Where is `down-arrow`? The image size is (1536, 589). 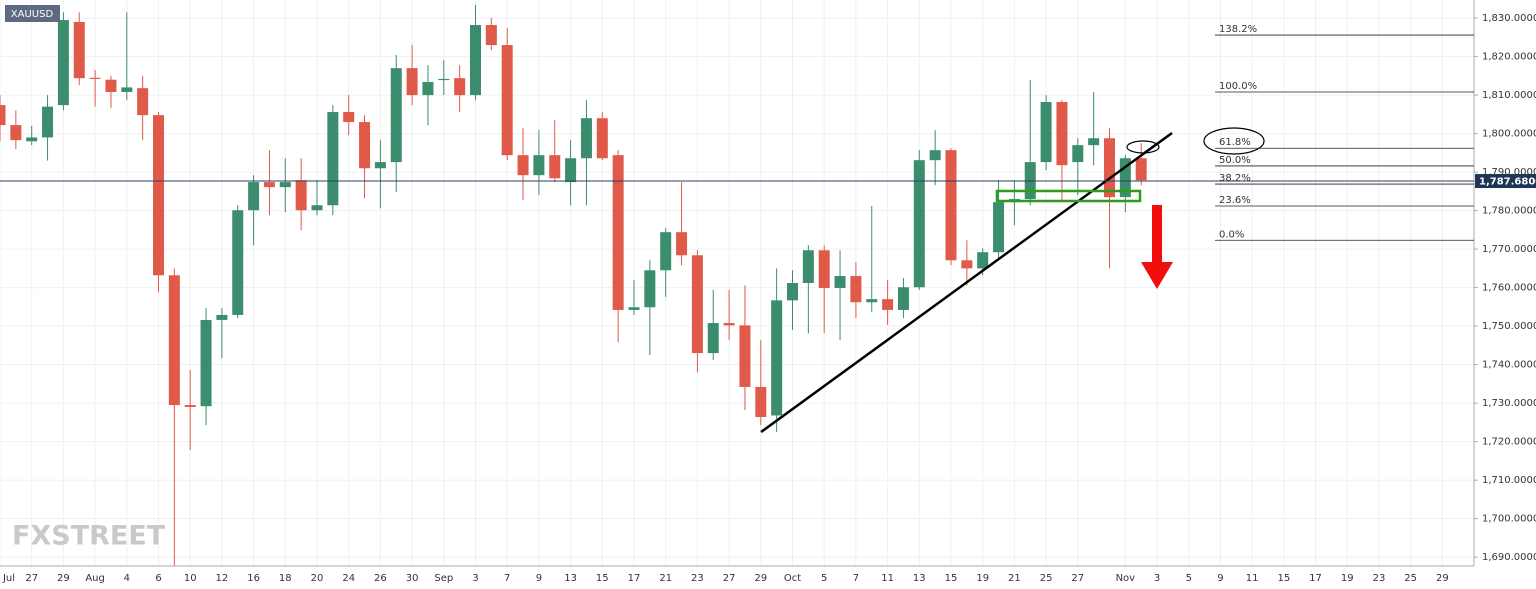 down-arrow is located at coordinates (1157, 247).